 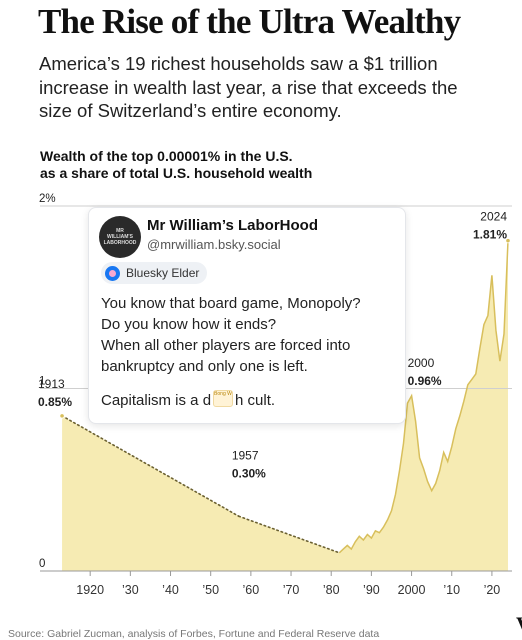 What do you see at coordinates (42, 382) in the screenshot?
I see `y-tick-label: 1` at bounding box center [42, 382].